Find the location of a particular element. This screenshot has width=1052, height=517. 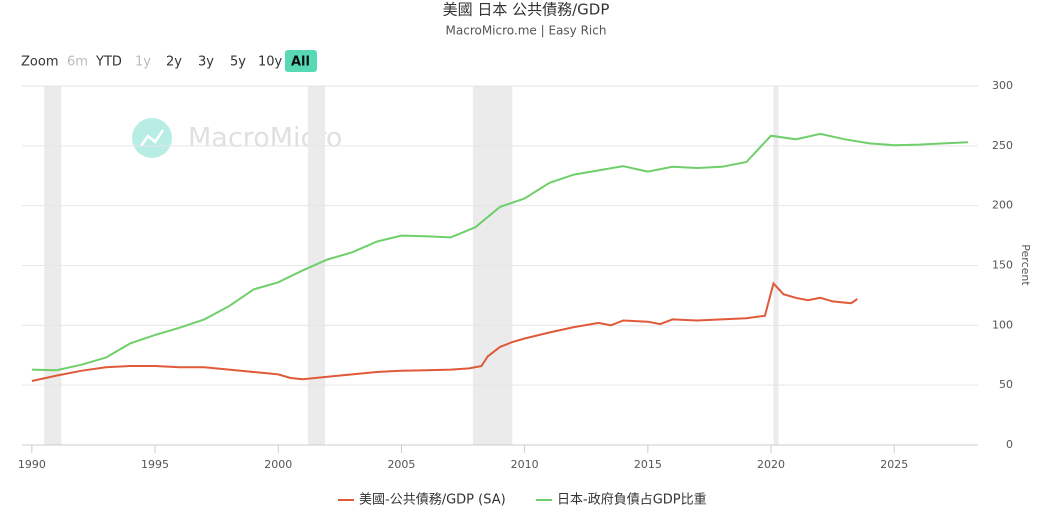

y-tick-label: 0 is located at coordinates (1009, 444).